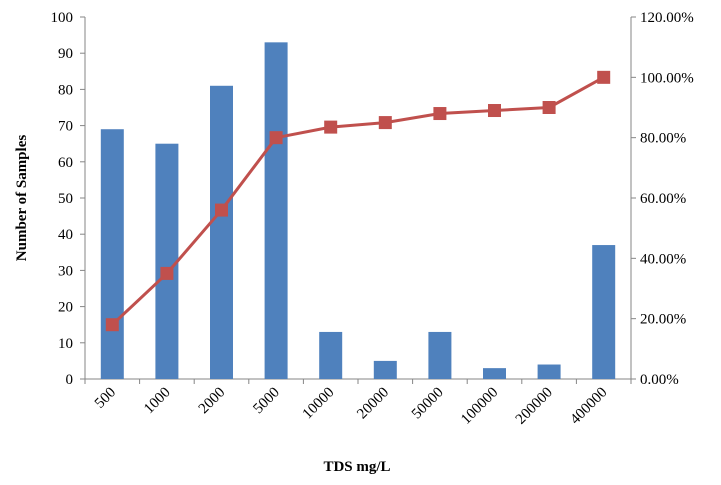 The height and width of the screenshot is (485, 721). Describe the element at coordinates (65, 127) in the screenshot. I see `y-tick-label: 70` at that location.